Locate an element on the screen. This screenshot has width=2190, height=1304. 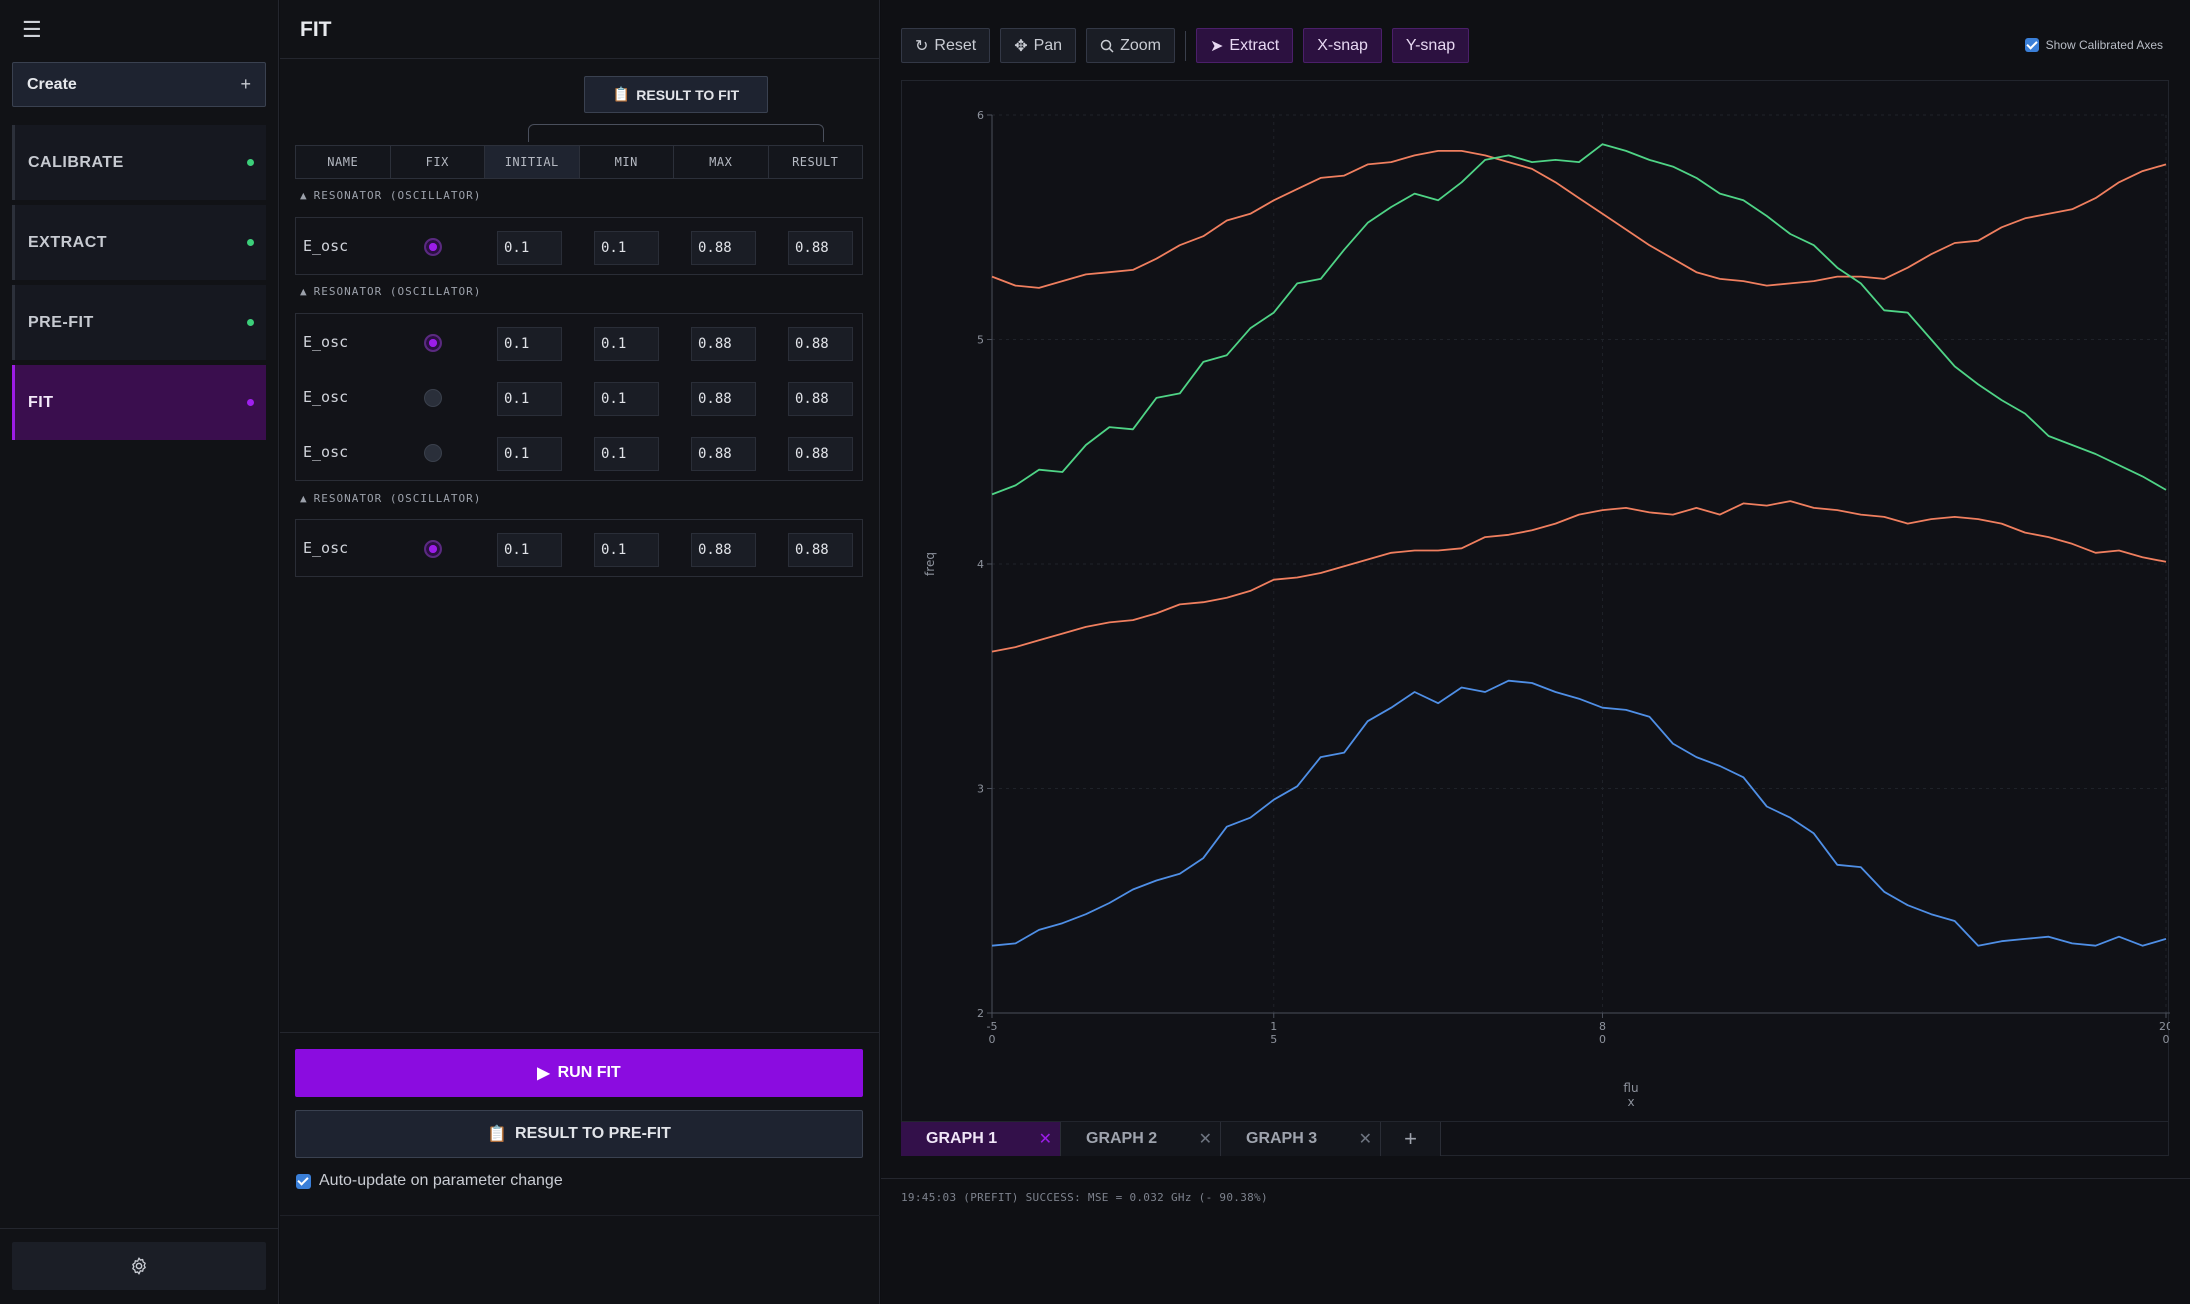
auto-update-checkbox is located at coordinates (303, 1181).